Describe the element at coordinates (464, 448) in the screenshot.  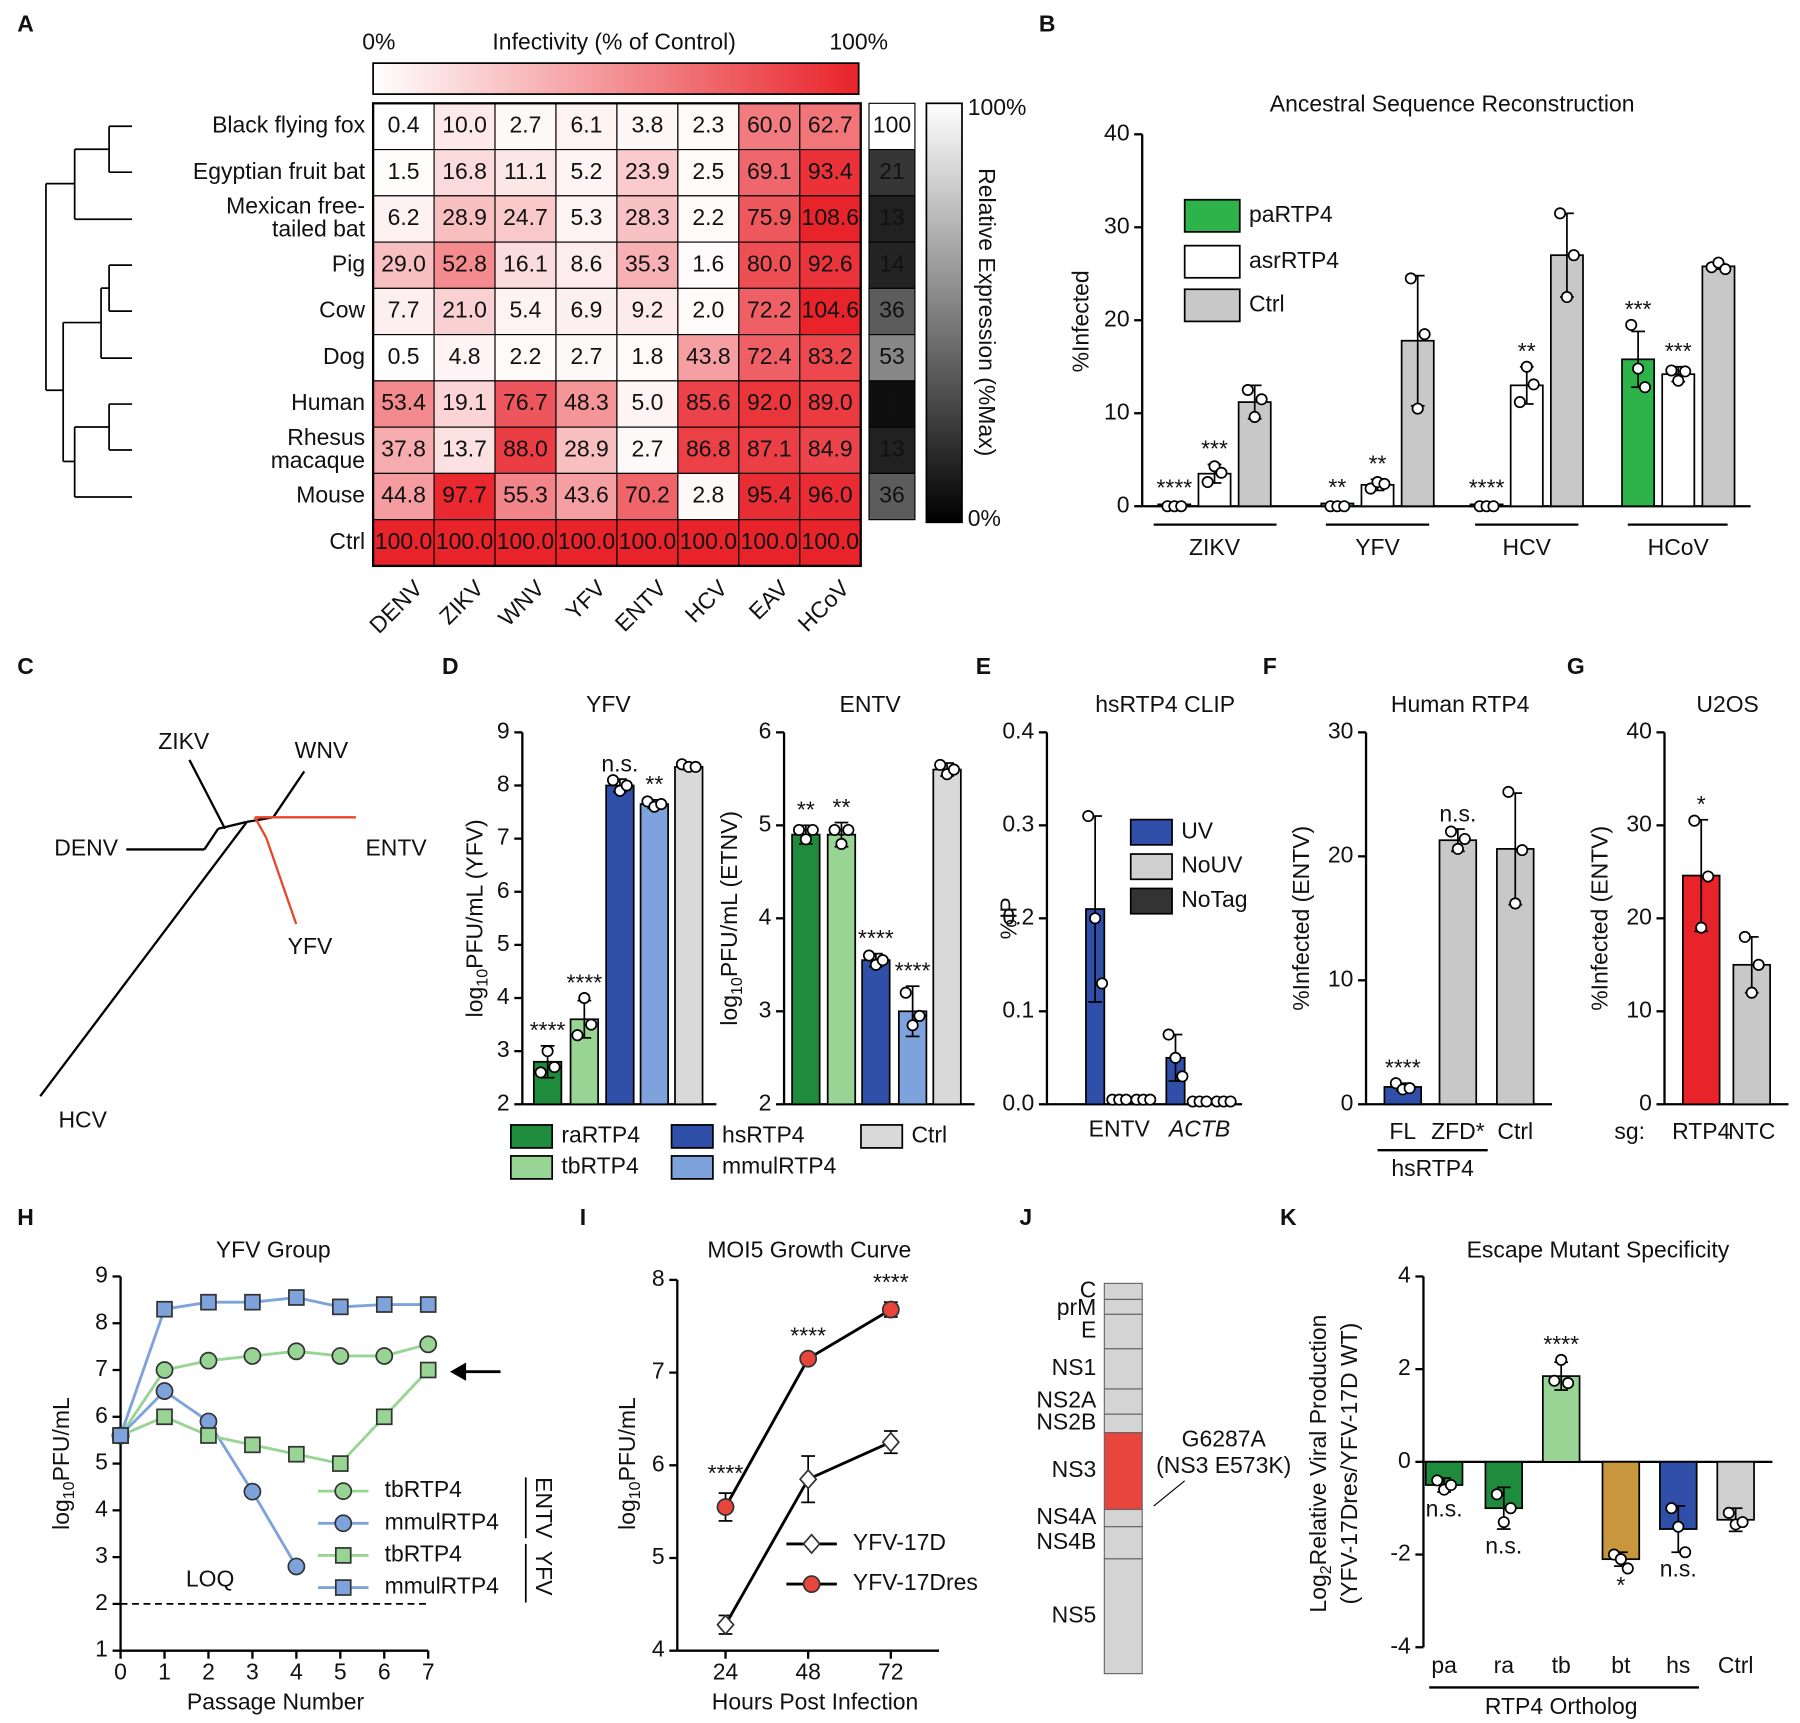
I see `cell-label: 13.7` at that location.